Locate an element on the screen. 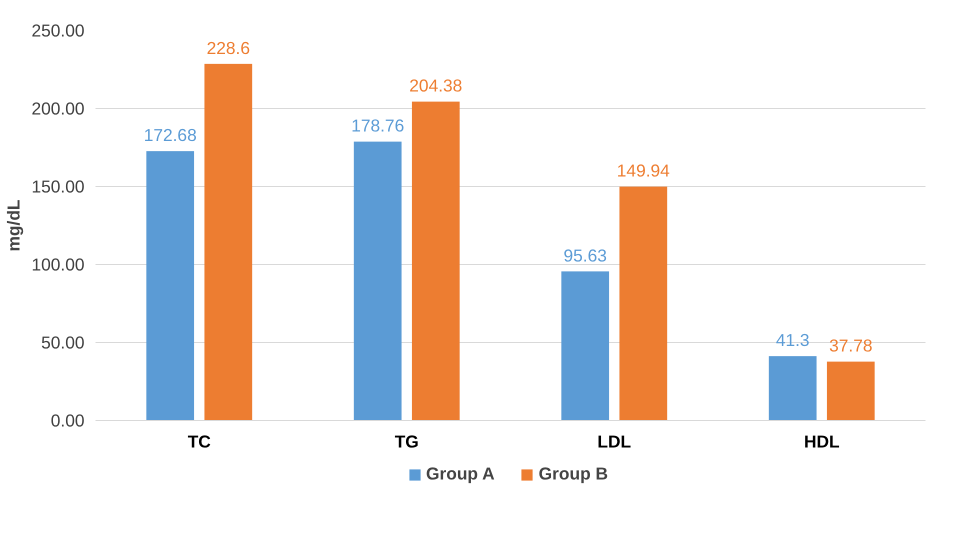 The image size is (960, 545). y-tick-label: 0.00 is located at coordinates (67, 420).